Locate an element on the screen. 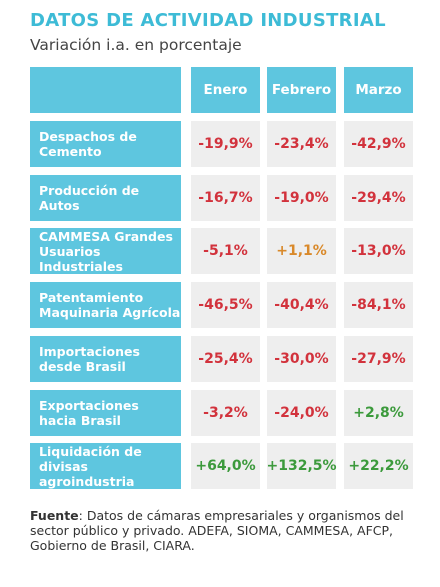  column-header: Marzo is located at coordinates (378, 90).